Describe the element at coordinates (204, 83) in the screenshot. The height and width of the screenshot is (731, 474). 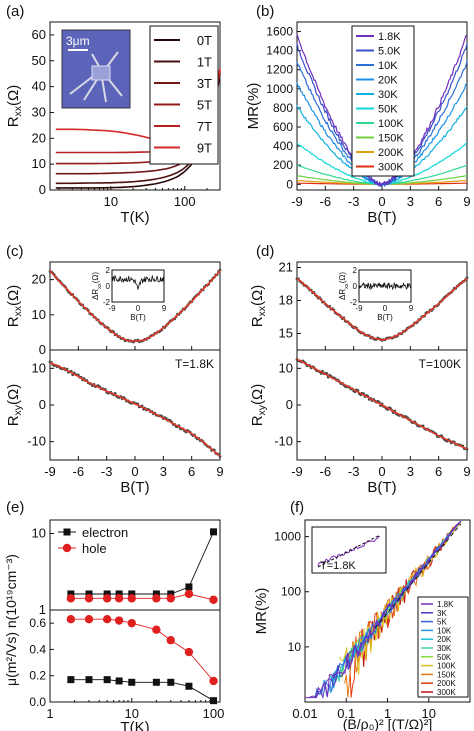
I see `legend-label-3T: 3T` at that location.